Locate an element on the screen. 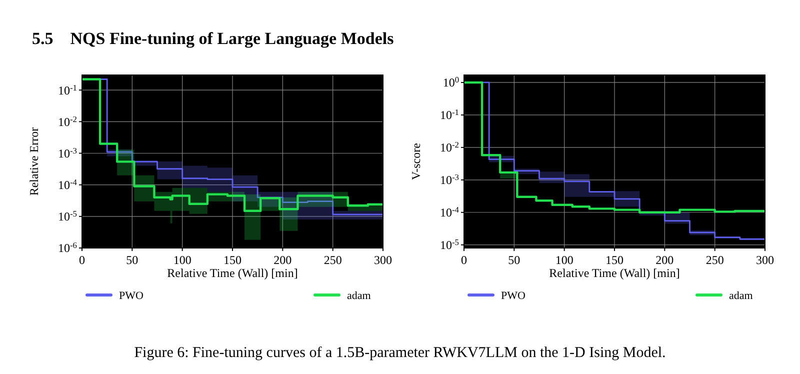  y-axis-title: Relative Error is located at coordinates (34, 161).